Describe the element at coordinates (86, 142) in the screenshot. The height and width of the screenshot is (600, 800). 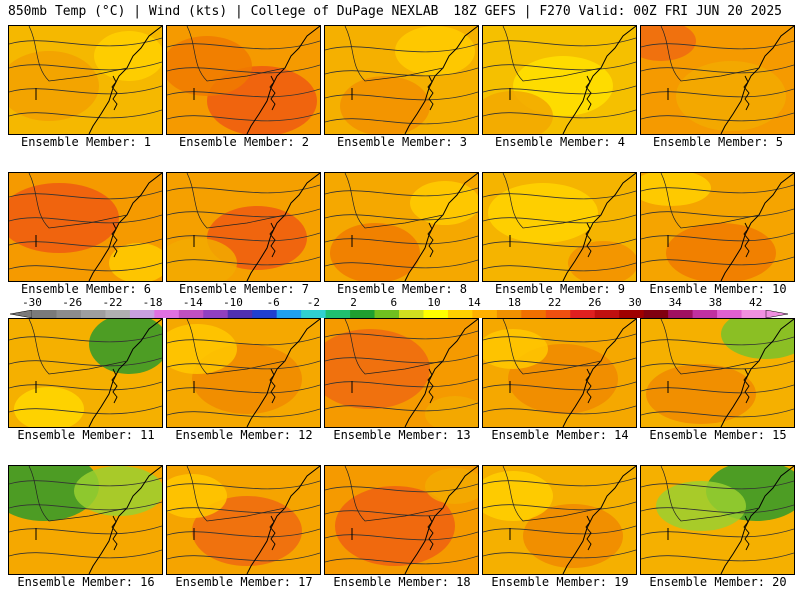
I see `ensemble-member-label: Ensemble Member: 1` at that location.